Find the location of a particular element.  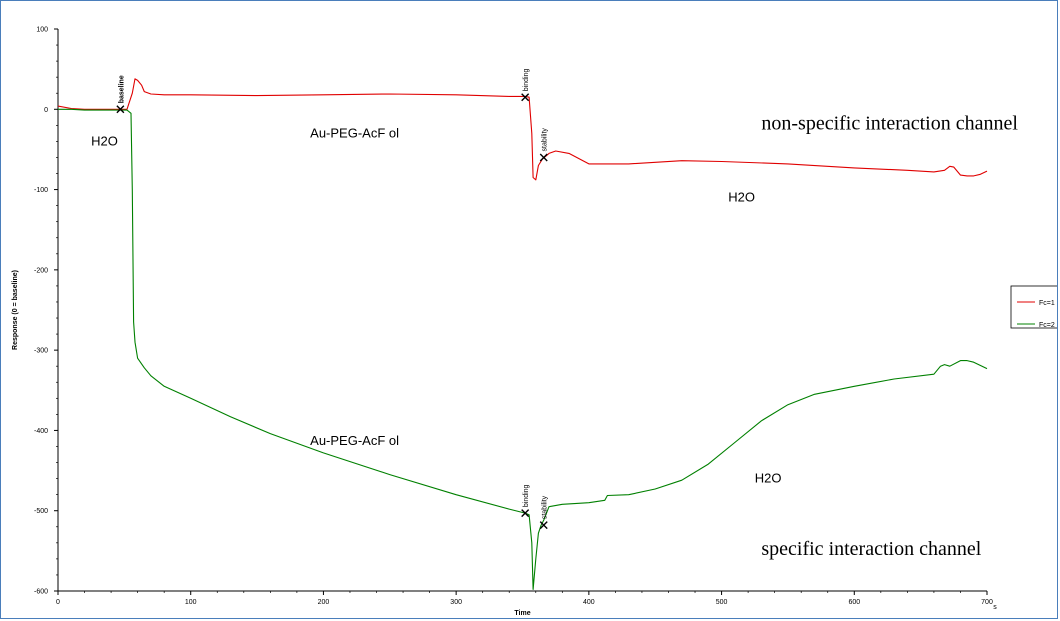

x-tick-label: 0 is located at coordinates (58, 602).